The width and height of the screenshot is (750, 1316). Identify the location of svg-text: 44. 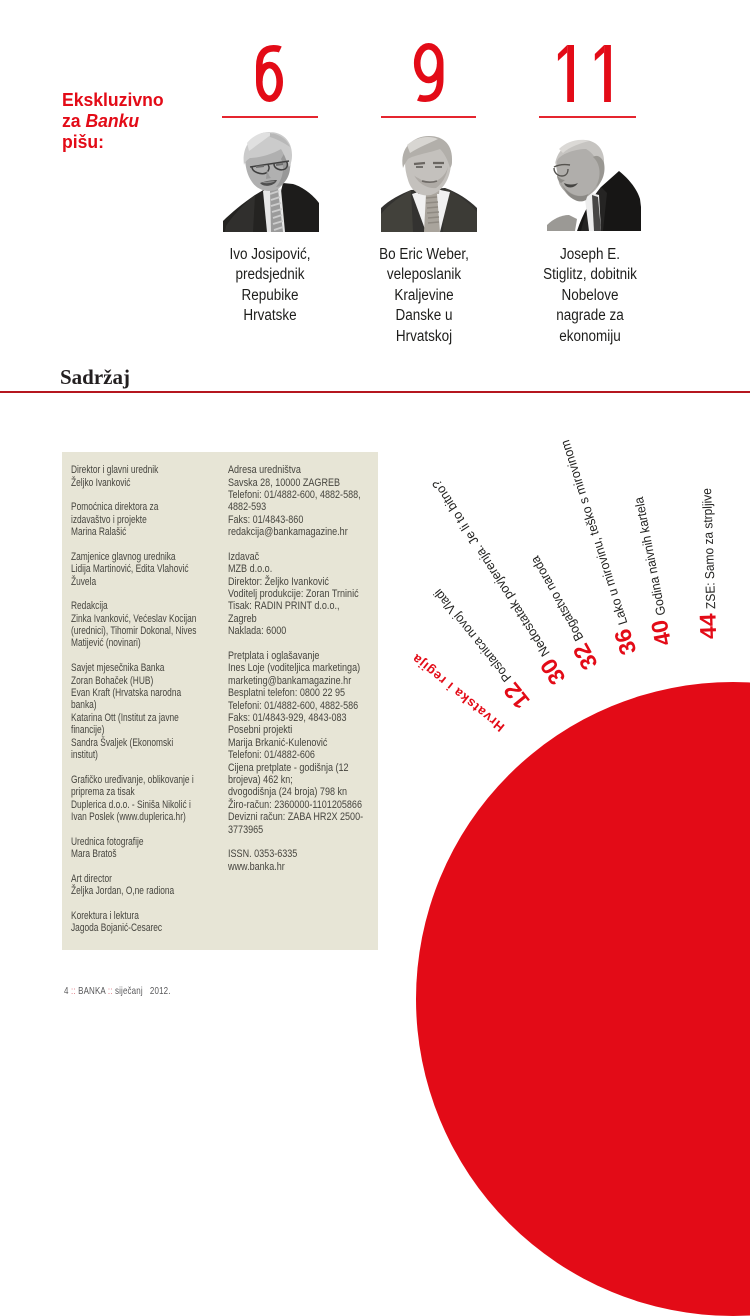
(707, 626).